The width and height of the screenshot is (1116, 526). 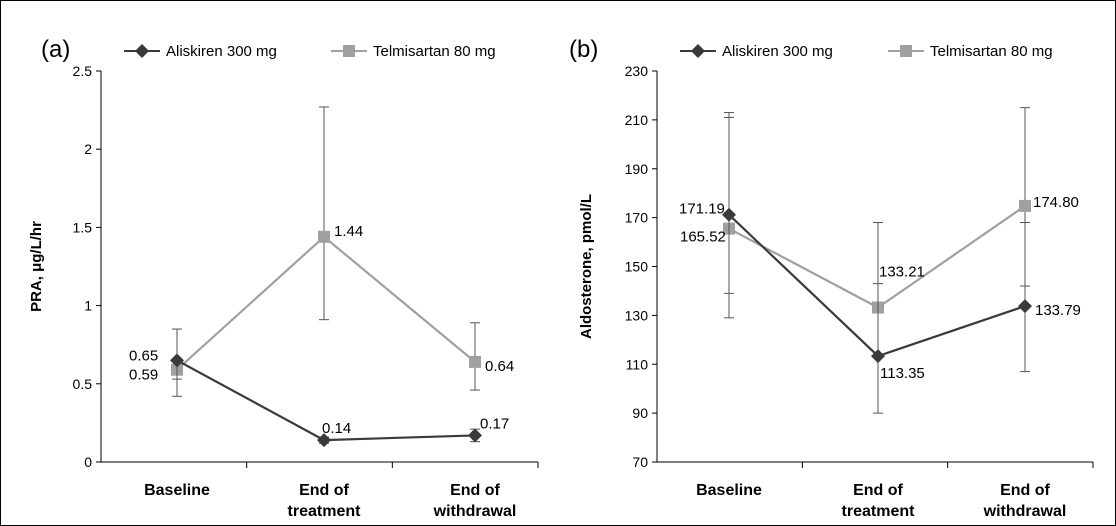 What do you see at coordinates (143, 375) in the screenshot?
I see `data-label: 0.59` at bounding box center [143, 375].